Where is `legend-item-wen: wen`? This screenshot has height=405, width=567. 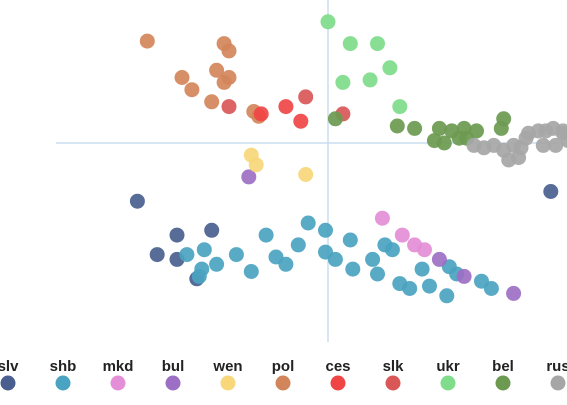 legend-item-wen: wen is located at coordinates (227, 374).